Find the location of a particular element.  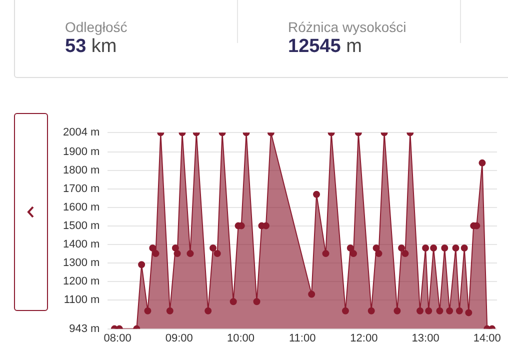

x-tick-label: 12:00 is located at coordinates (364, 338).